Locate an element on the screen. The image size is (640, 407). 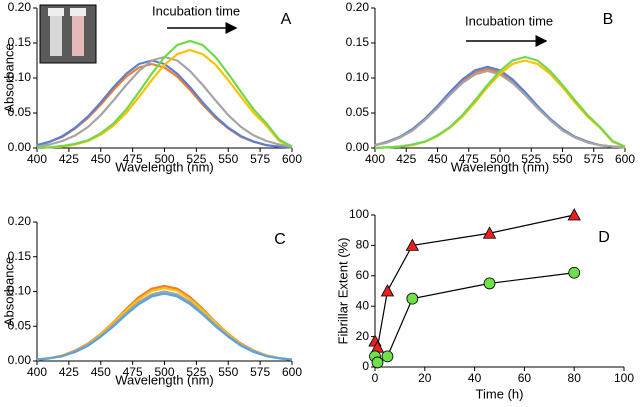
inset-photo is located at coordinates (68, 34).